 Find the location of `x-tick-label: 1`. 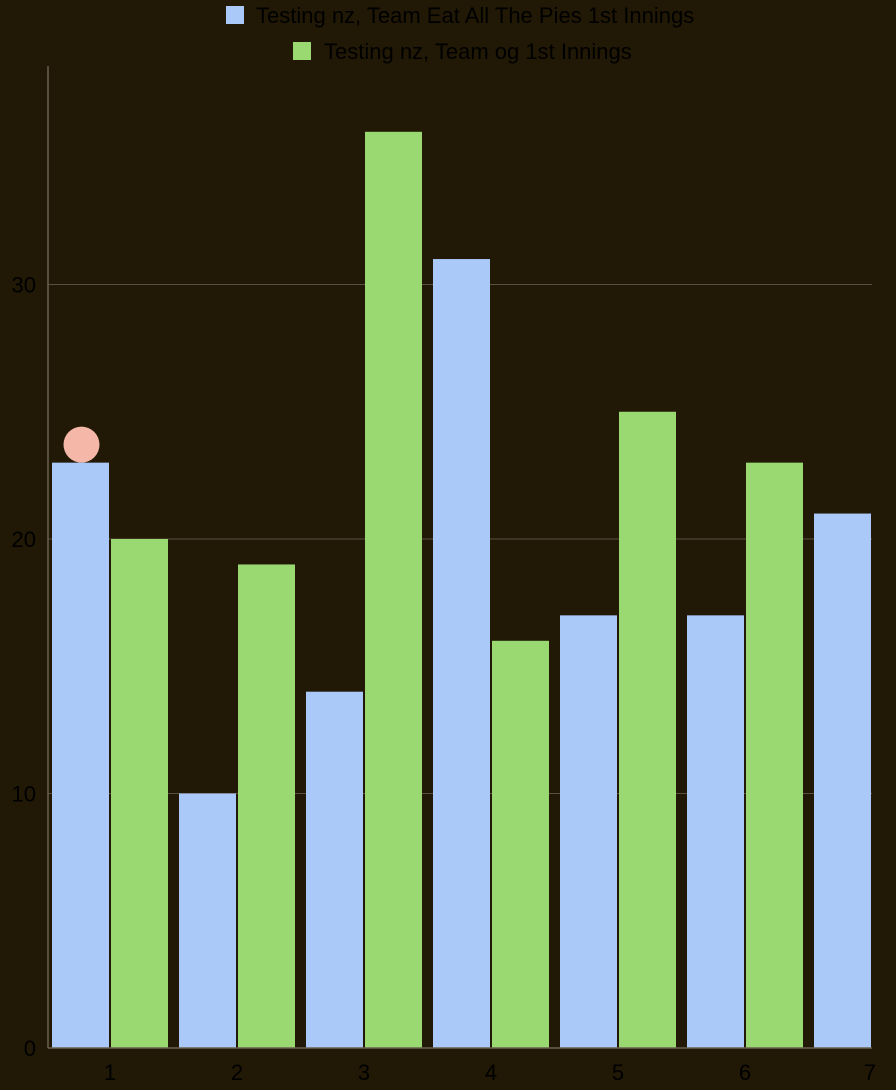

x-tick-label: 1 is located at coordinates (110, 1072).